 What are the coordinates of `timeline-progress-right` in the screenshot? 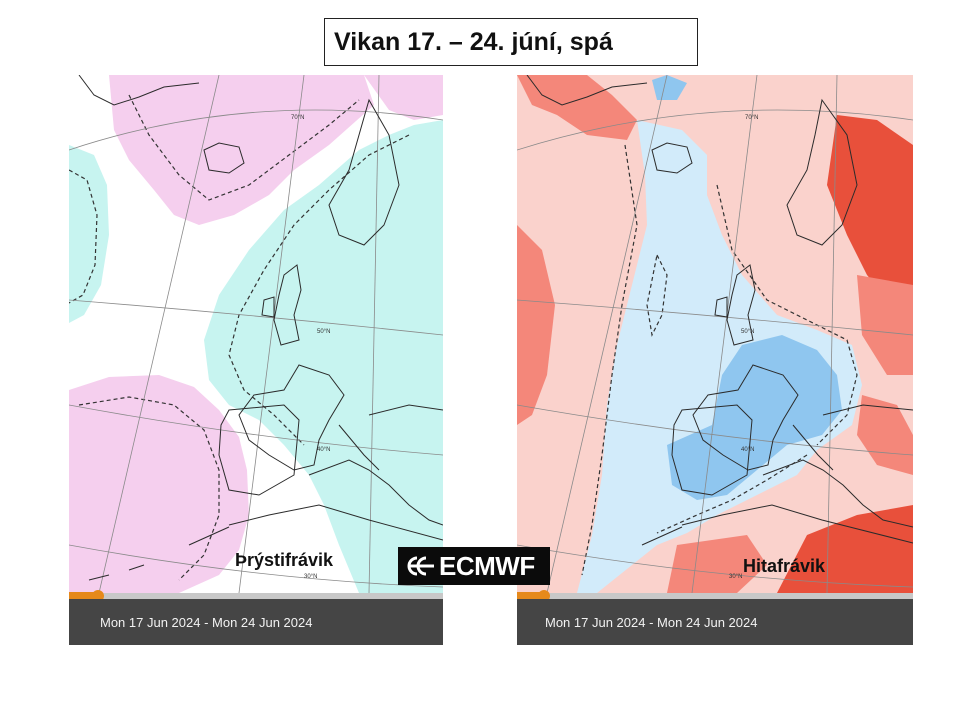 It's located at (531, 596).